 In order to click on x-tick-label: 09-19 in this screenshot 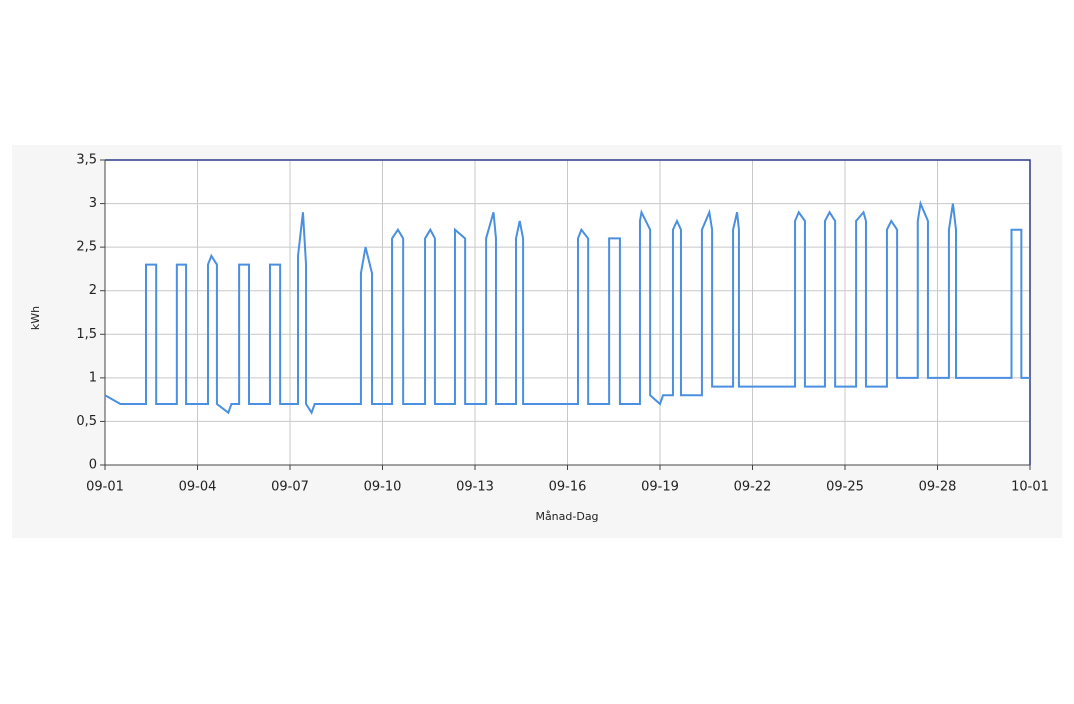, I will do `click(660, 487)`.